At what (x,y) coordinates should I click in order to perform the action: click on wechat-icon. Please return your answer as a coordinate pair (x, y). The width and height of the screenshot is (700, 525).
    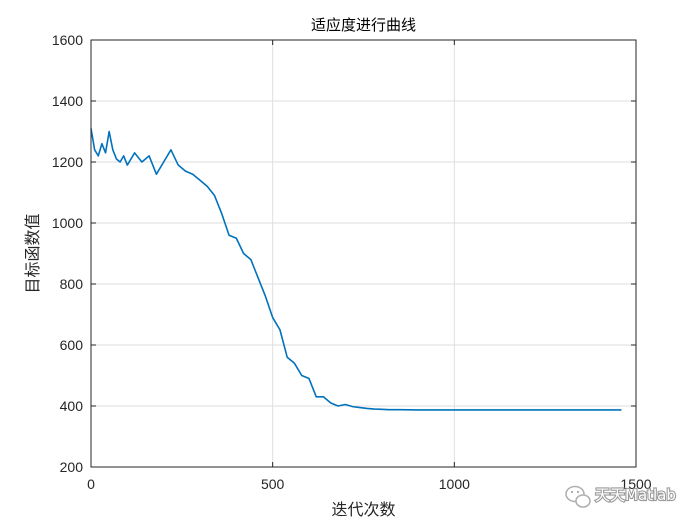
    Looking at the image, I should click on (578, 496).